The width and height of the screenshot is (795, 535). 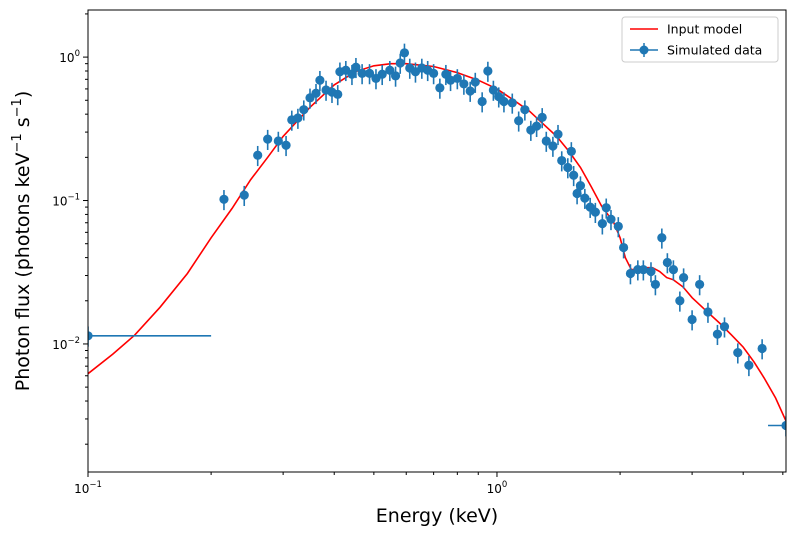 I want to click on tick-label: 10⁻², so click(x=66, y=344).